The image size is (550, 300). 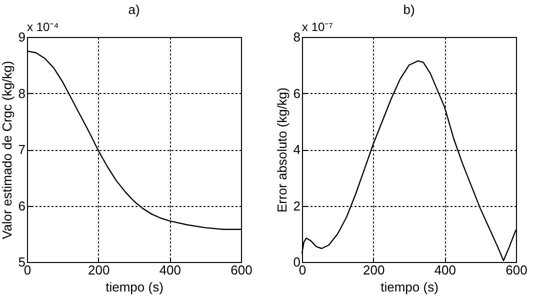 I want to click on y-tick-label: 9, so click(x=22, y=37).